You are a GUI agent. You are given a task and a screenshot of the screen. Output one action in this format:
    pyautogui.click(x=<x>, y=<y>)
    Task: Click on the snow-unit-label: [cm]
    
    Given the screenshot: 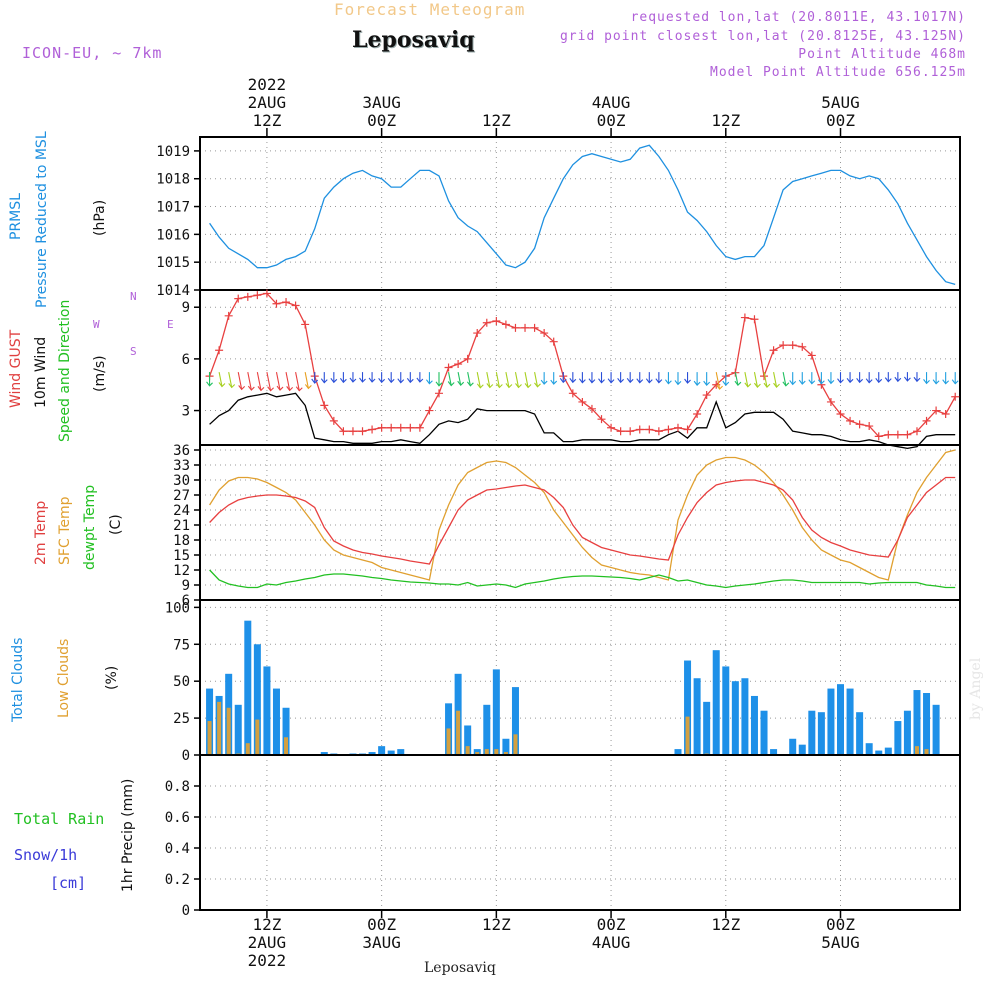 What is the action you would take?
    pyautogui.click(x=68, y=883)
    